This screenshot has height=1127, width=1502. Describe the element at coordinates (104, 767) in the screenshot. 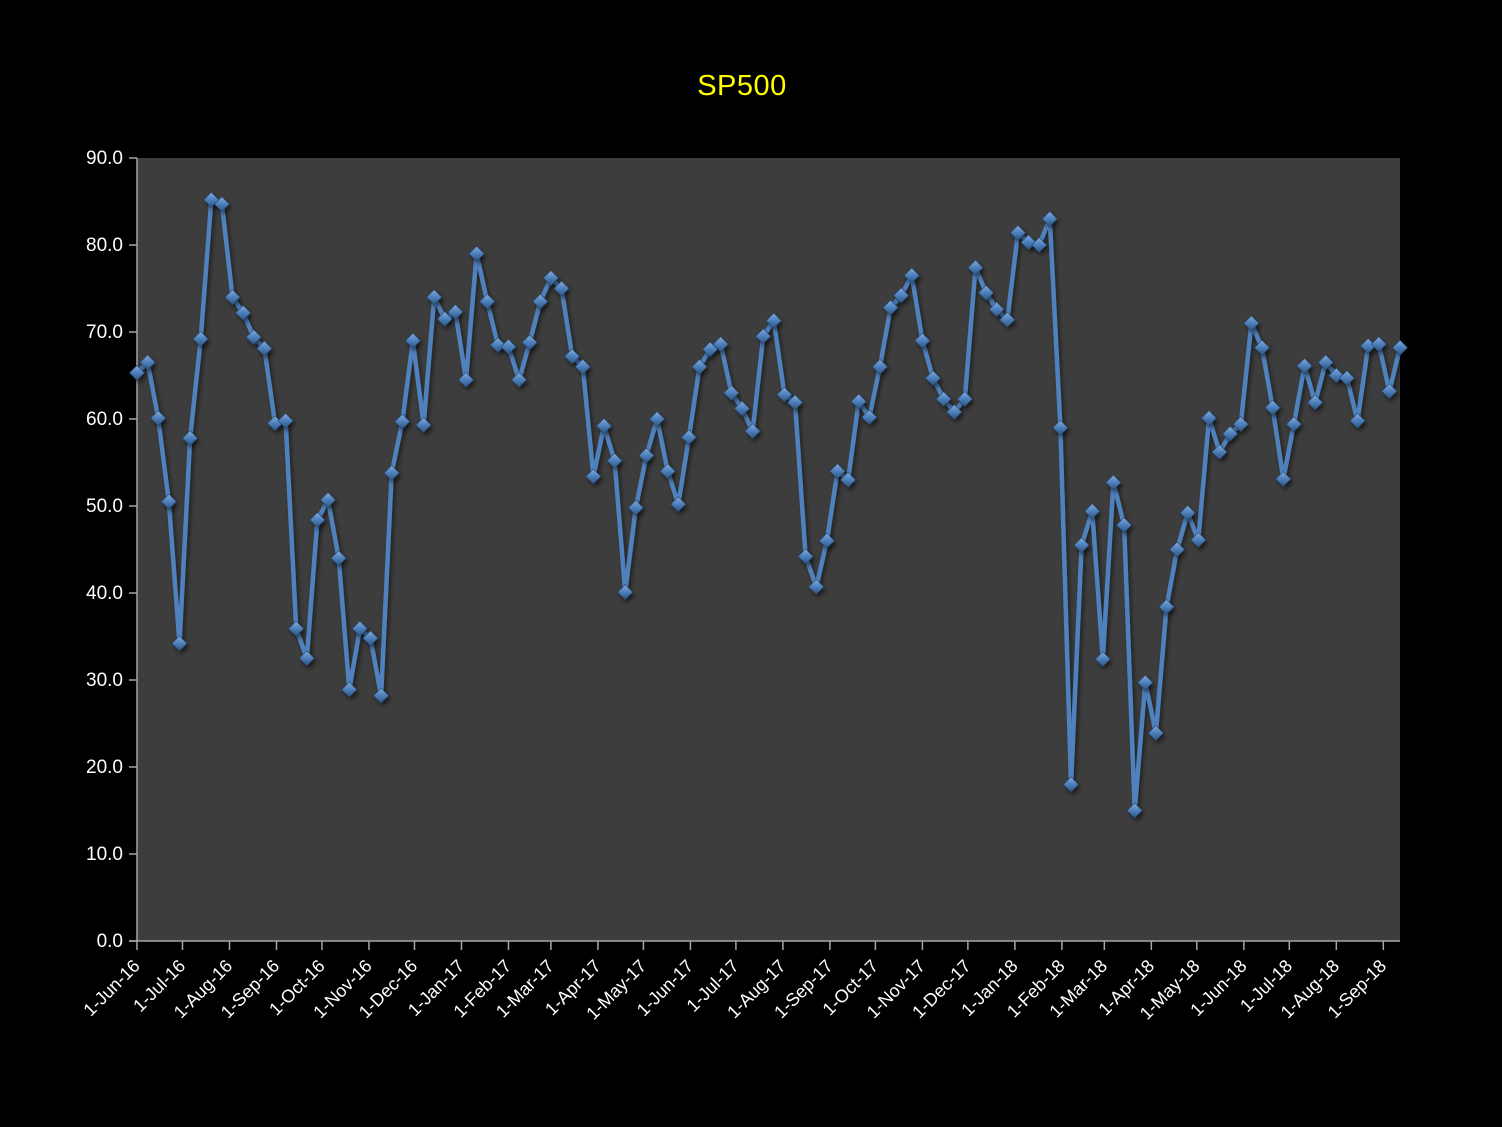

I see `y-tick-label: 20.0` at that location.